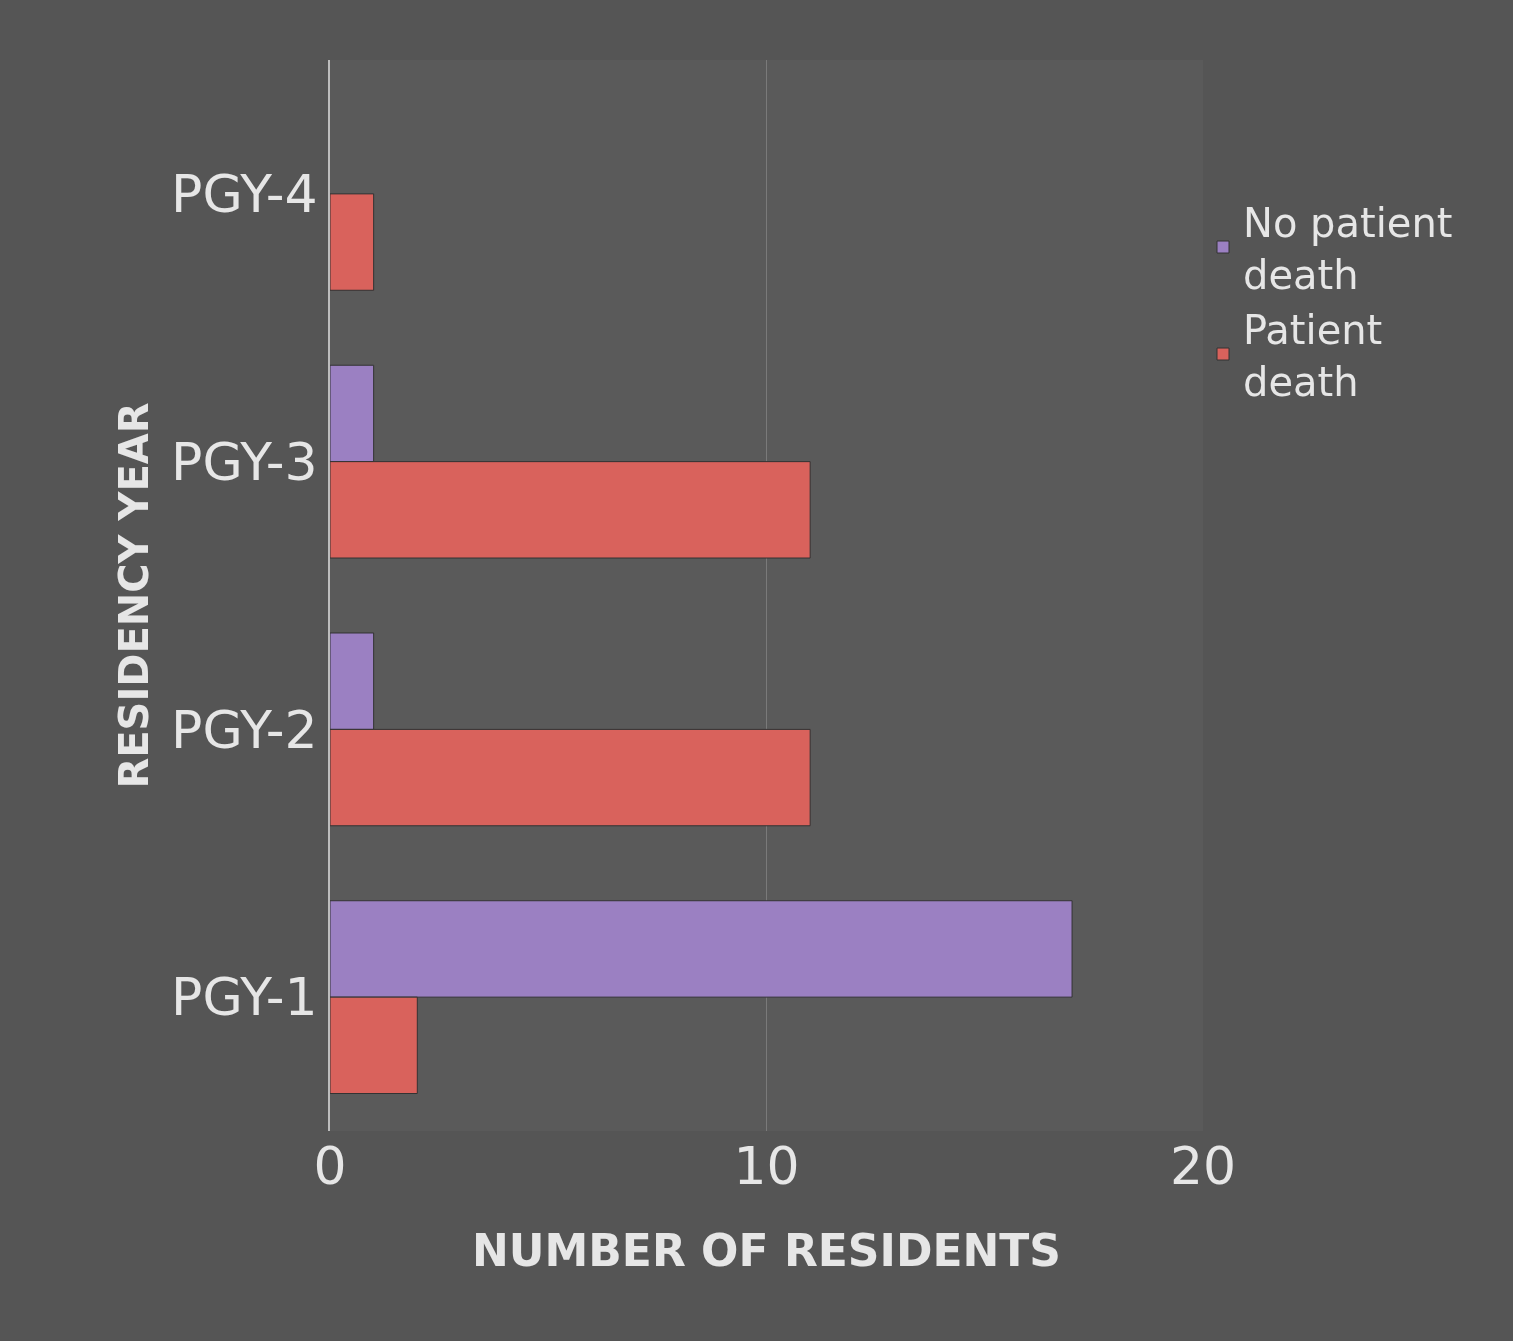  What do you see at coordinates (766, 1251) in the screenshot?
I see `x-axis-title: NUMBER OF RESIDENTS` at bounding box center [766, 1251].